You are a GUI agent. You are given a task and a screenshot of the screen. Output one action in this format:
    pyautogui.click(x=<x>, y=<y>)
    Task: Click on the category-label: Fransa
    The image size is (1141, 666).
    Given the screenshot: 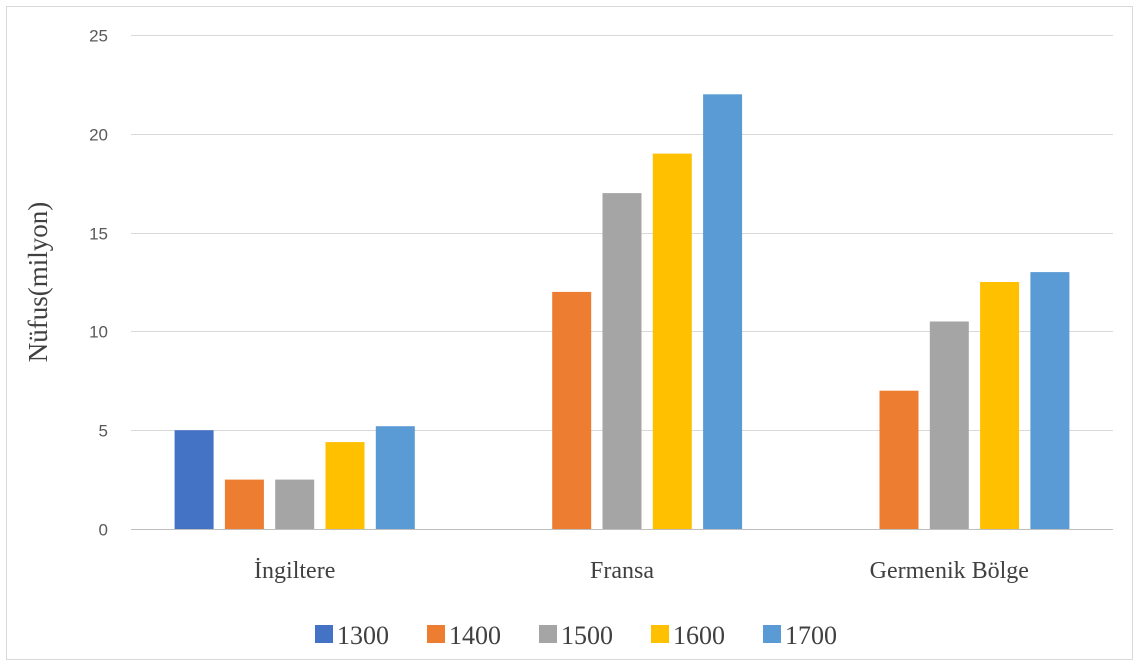 What is the action you would take?
    pyautogui.click(x=622, y=571)
    